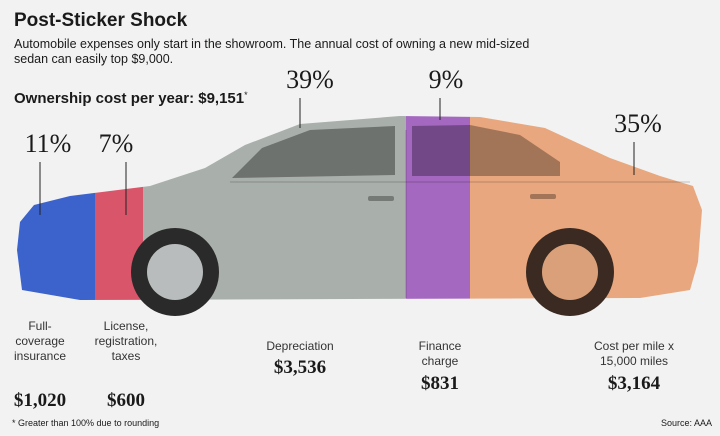  What do you see at coordinates (300, 367) in the screenshot?
I see `amount: $3,536` at bounding box center [300, 367].